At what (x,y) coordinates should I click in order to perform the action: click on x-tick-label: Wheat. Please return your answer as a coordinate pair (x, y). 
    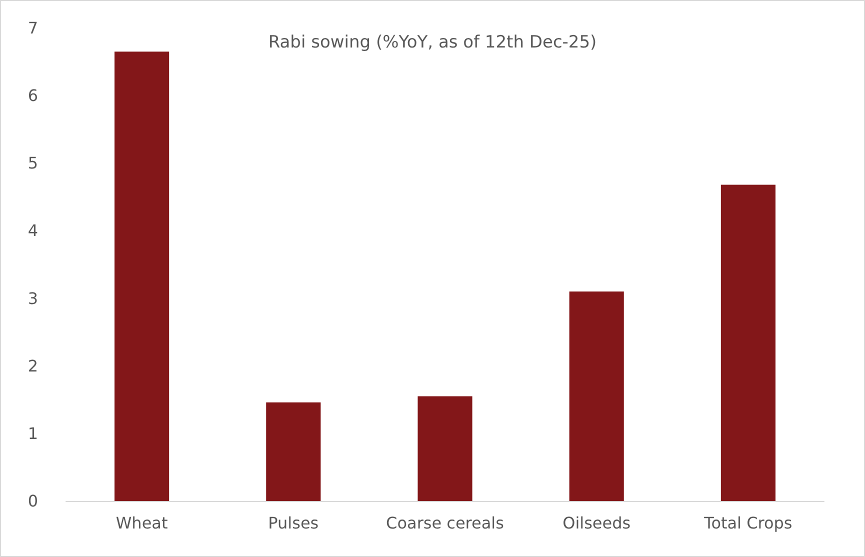
    Looking at the image, I should click on (142, 523).